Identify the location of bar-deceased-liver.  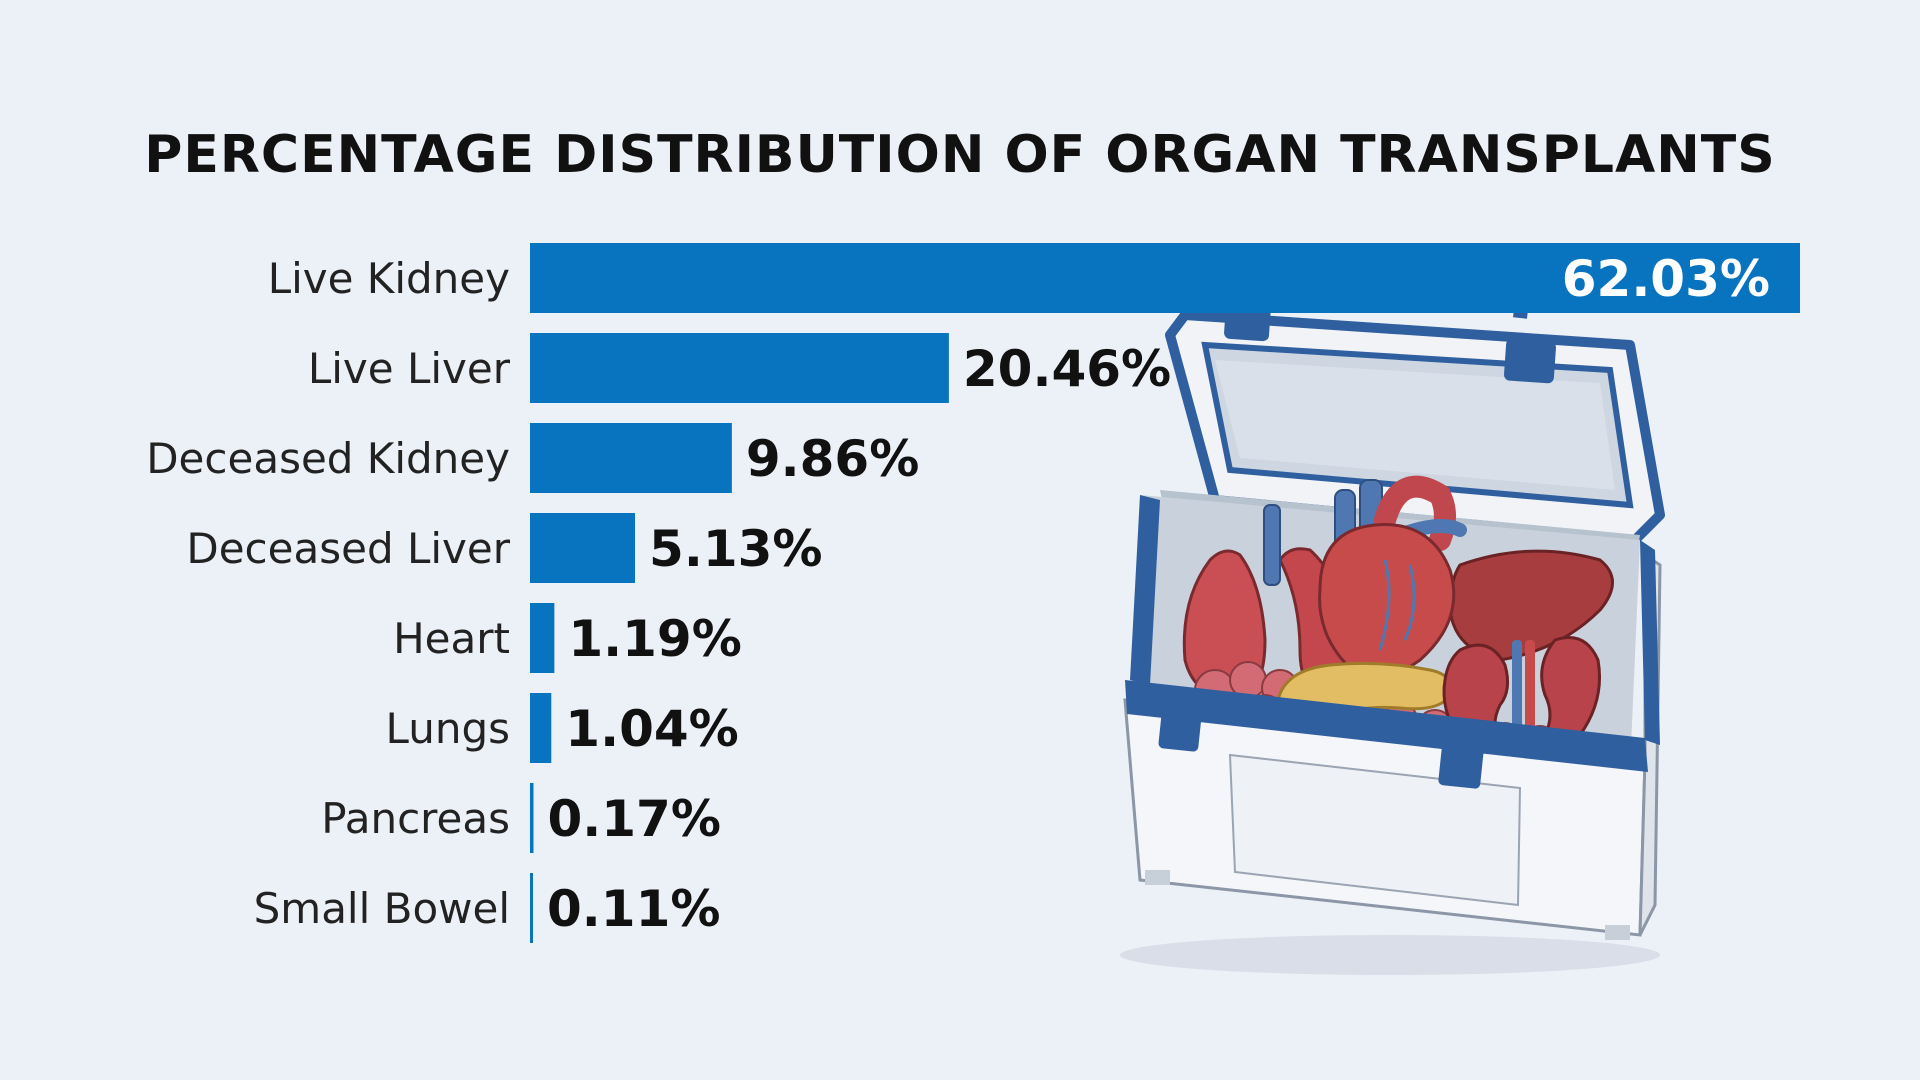
(583, 548).